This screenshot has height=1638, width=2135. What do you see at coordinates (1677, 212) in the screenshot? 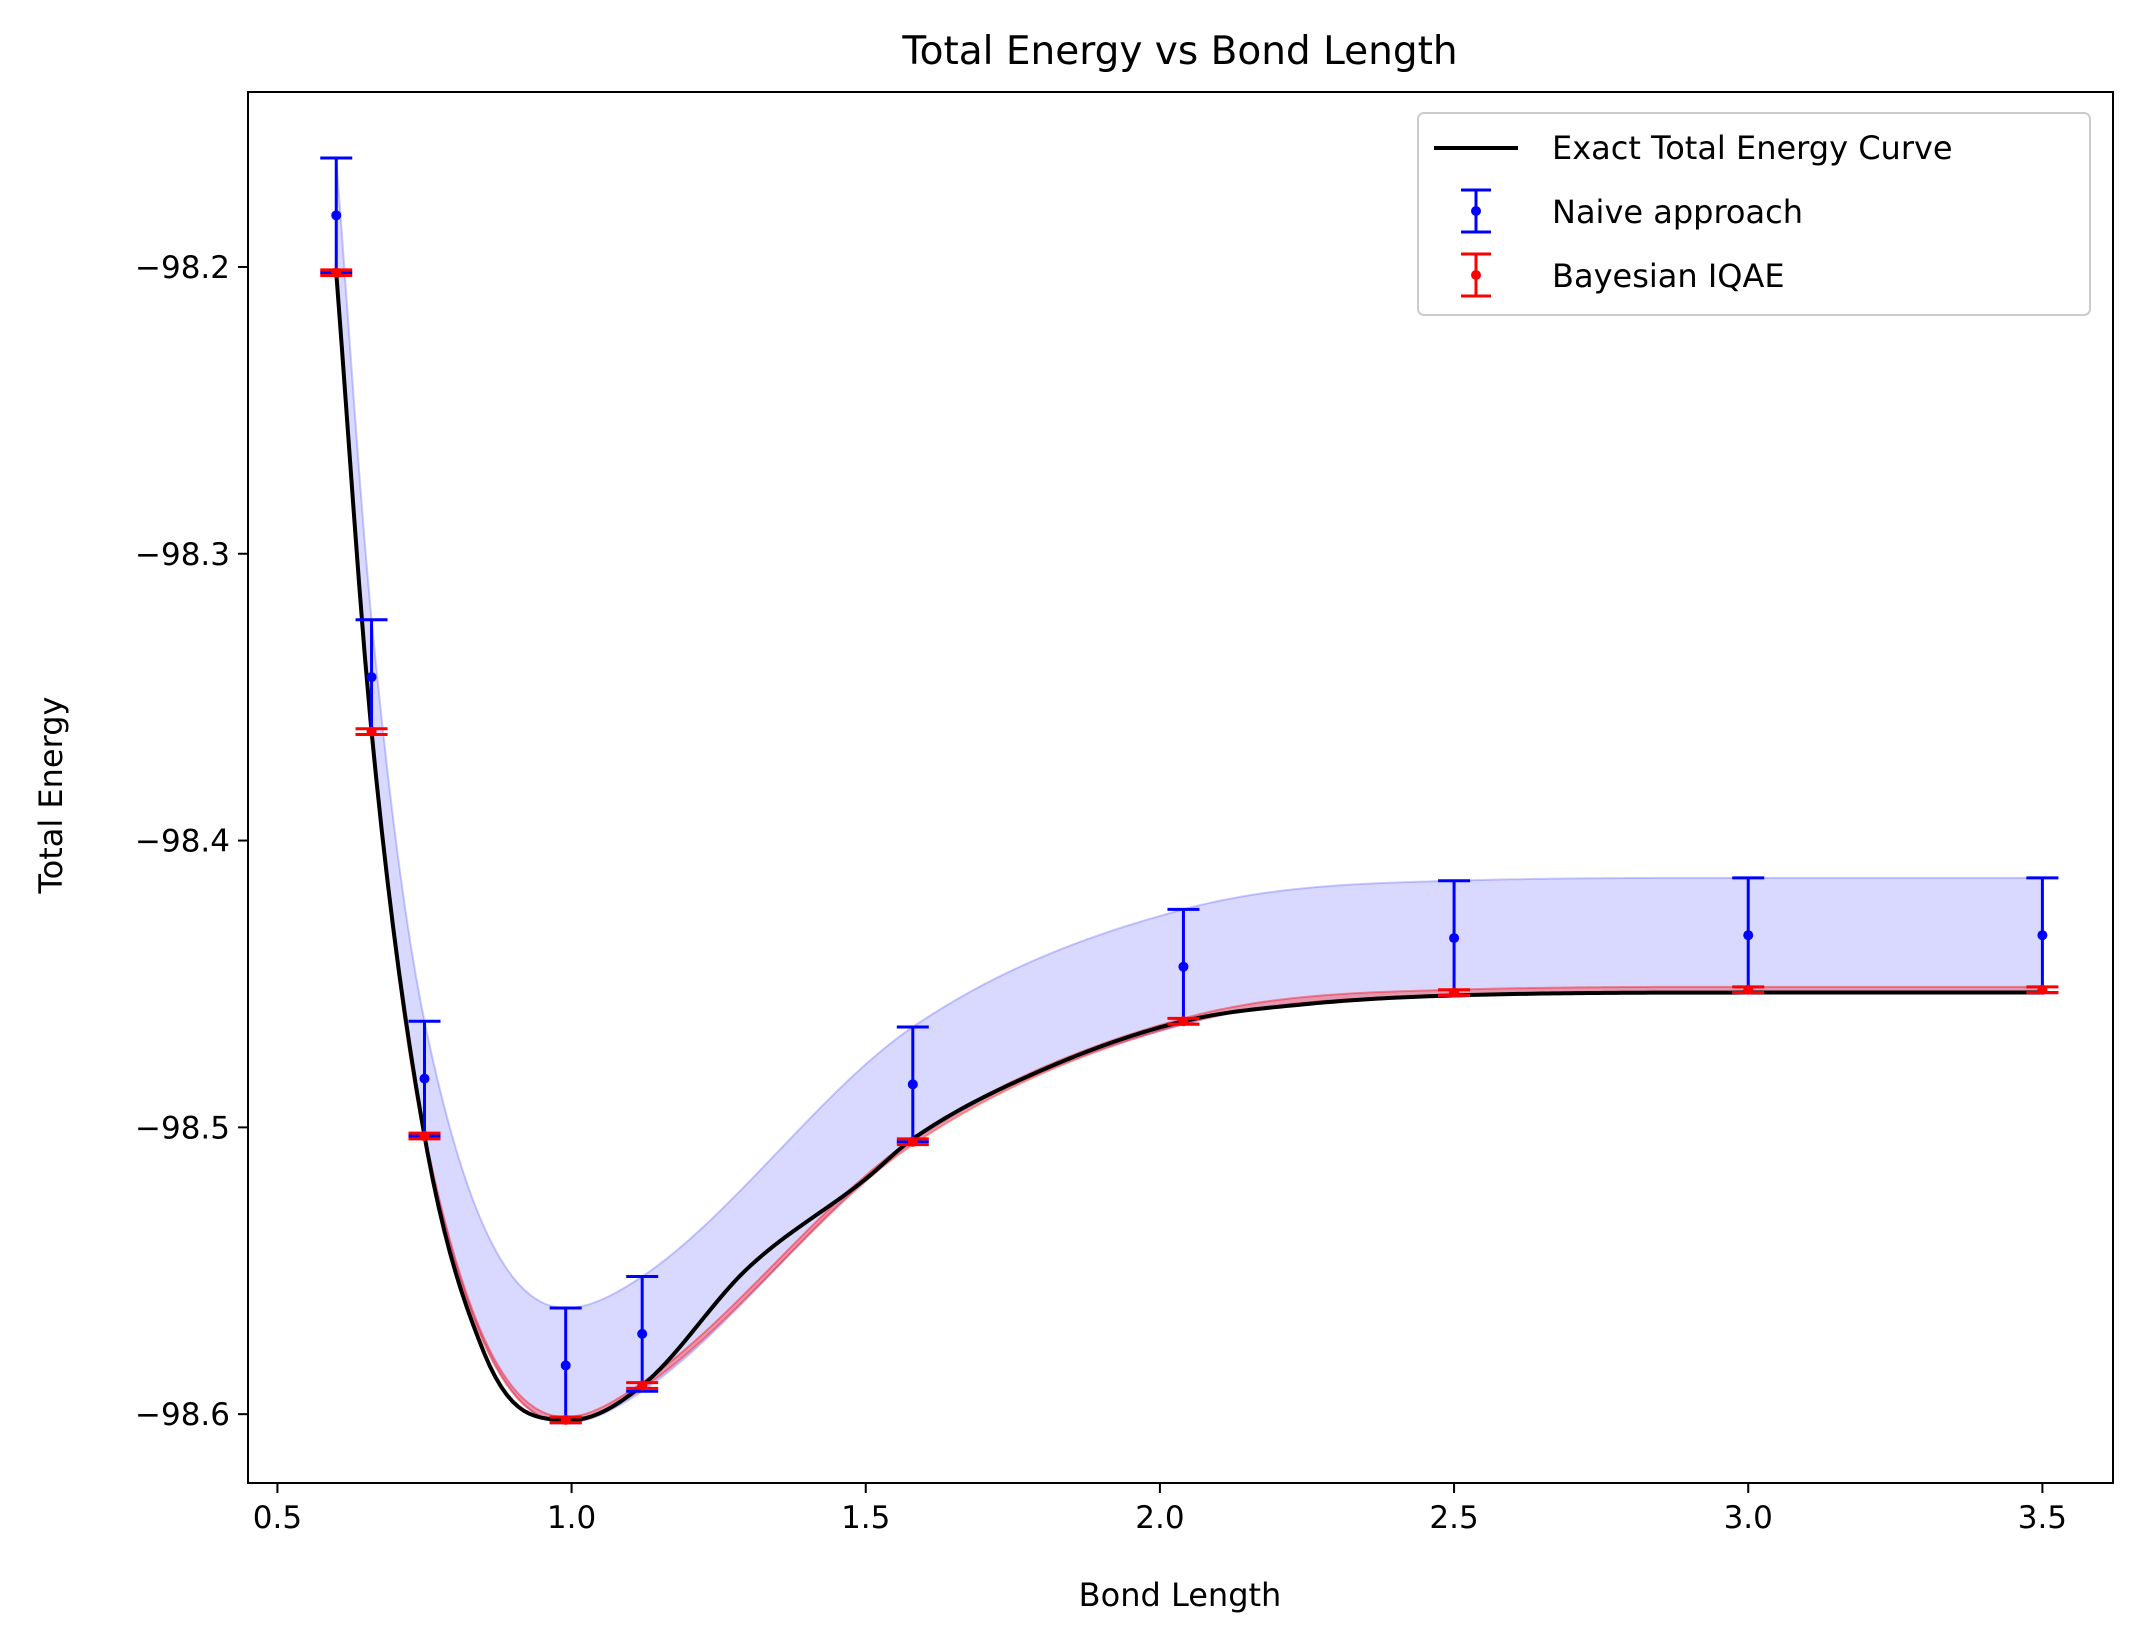
I see `legend-naive-label: Naive approach` at bounding box center [1677, 212].